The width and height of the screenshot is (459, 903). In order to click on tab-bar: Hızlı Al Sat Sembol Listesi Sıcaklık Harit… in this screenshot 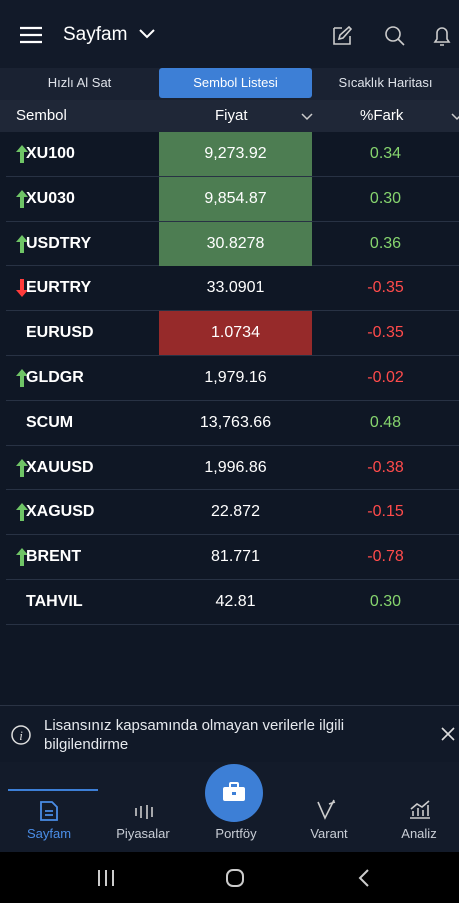, I will do `click(229, 84)`.